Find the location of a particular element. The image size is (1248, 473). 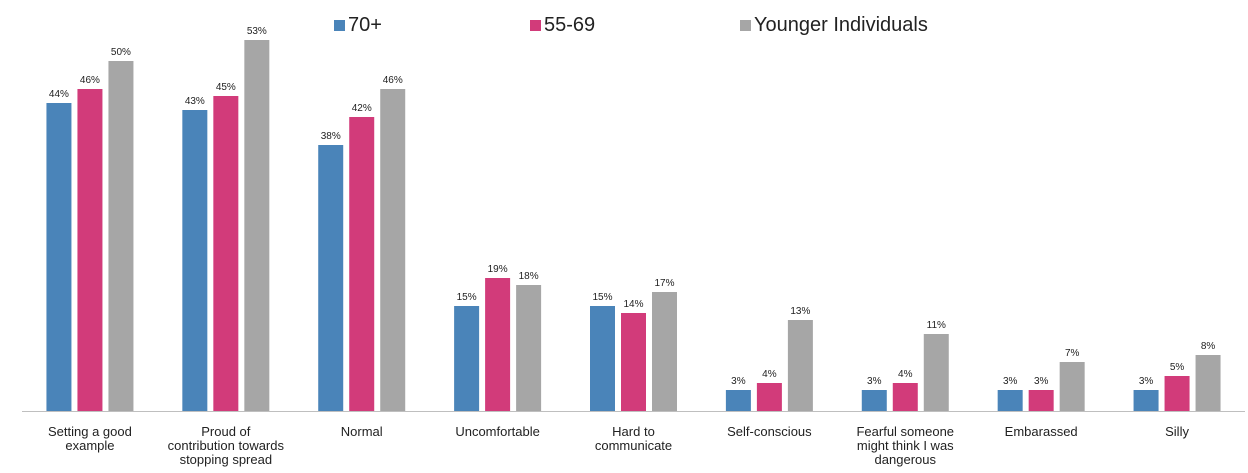

category-label-line: dangerous is located at coordinates (906, 459).